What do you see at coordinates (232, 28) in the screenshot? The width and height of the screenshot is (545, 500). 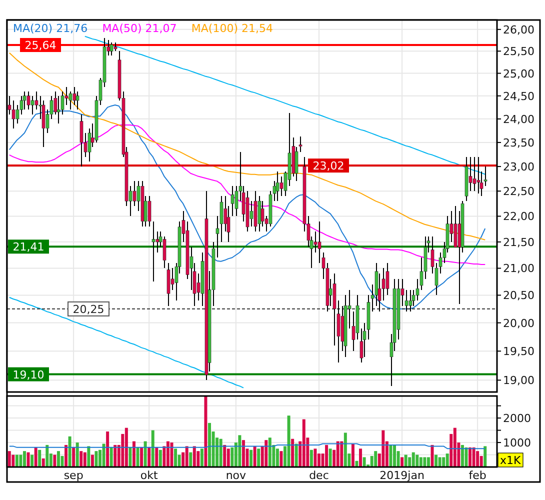 I see `text: MA(100) 21,54` at bounding box center [232, 28].